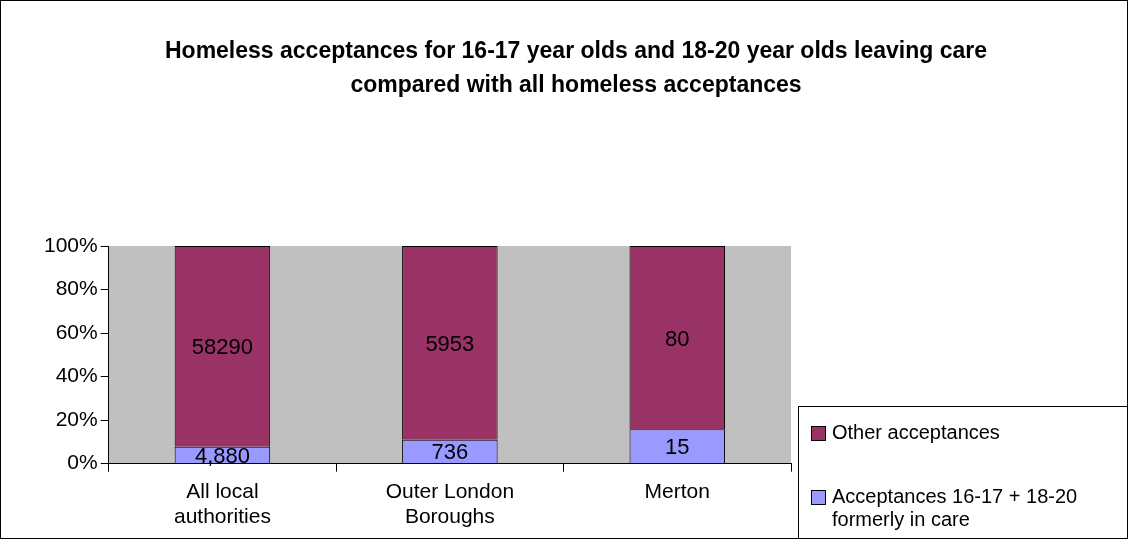  Describe the element at coordinates (76, 288) in the screenshot. I see `y-tick-label: 80%` at that location.